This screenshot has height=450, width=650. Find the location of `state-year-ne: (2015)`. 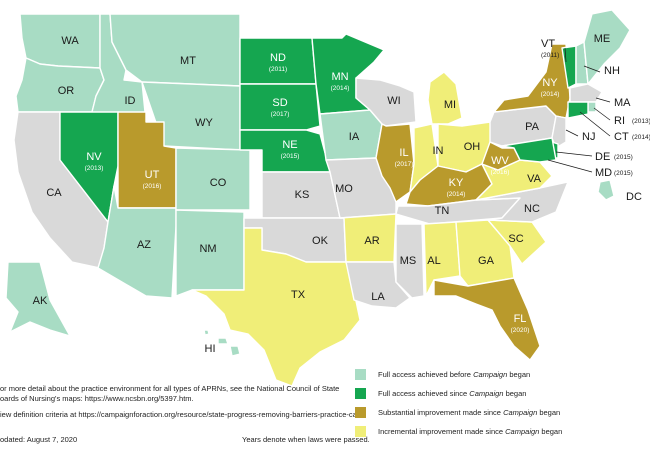

state-year-ne: (2015) is located at coordinates (290, 156).